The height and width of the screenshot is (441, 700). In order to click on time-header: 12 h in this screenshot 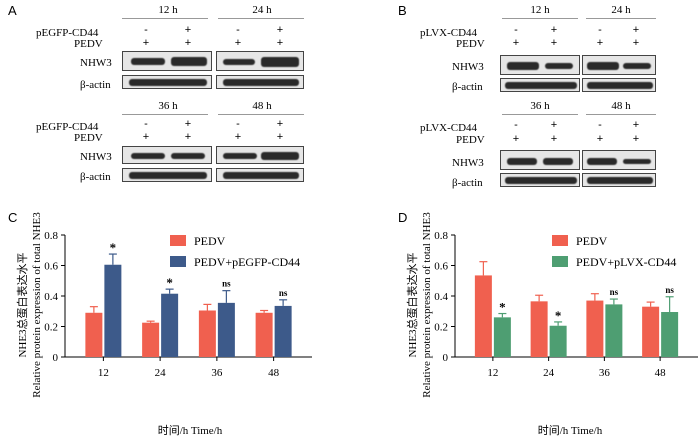, I will do `click(168, 10)`.